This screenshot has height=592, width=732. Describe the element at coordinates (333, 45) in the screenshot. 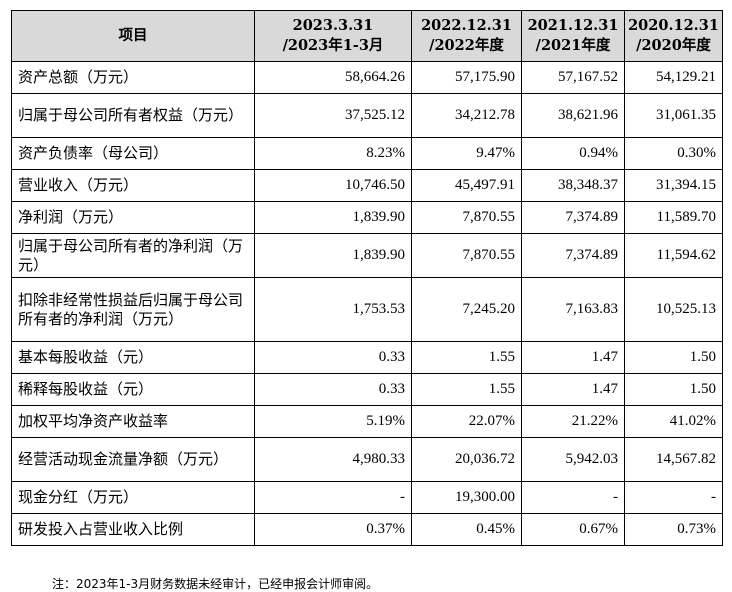

I see `header-2023q1-period: /2023年1-3月` at that location.